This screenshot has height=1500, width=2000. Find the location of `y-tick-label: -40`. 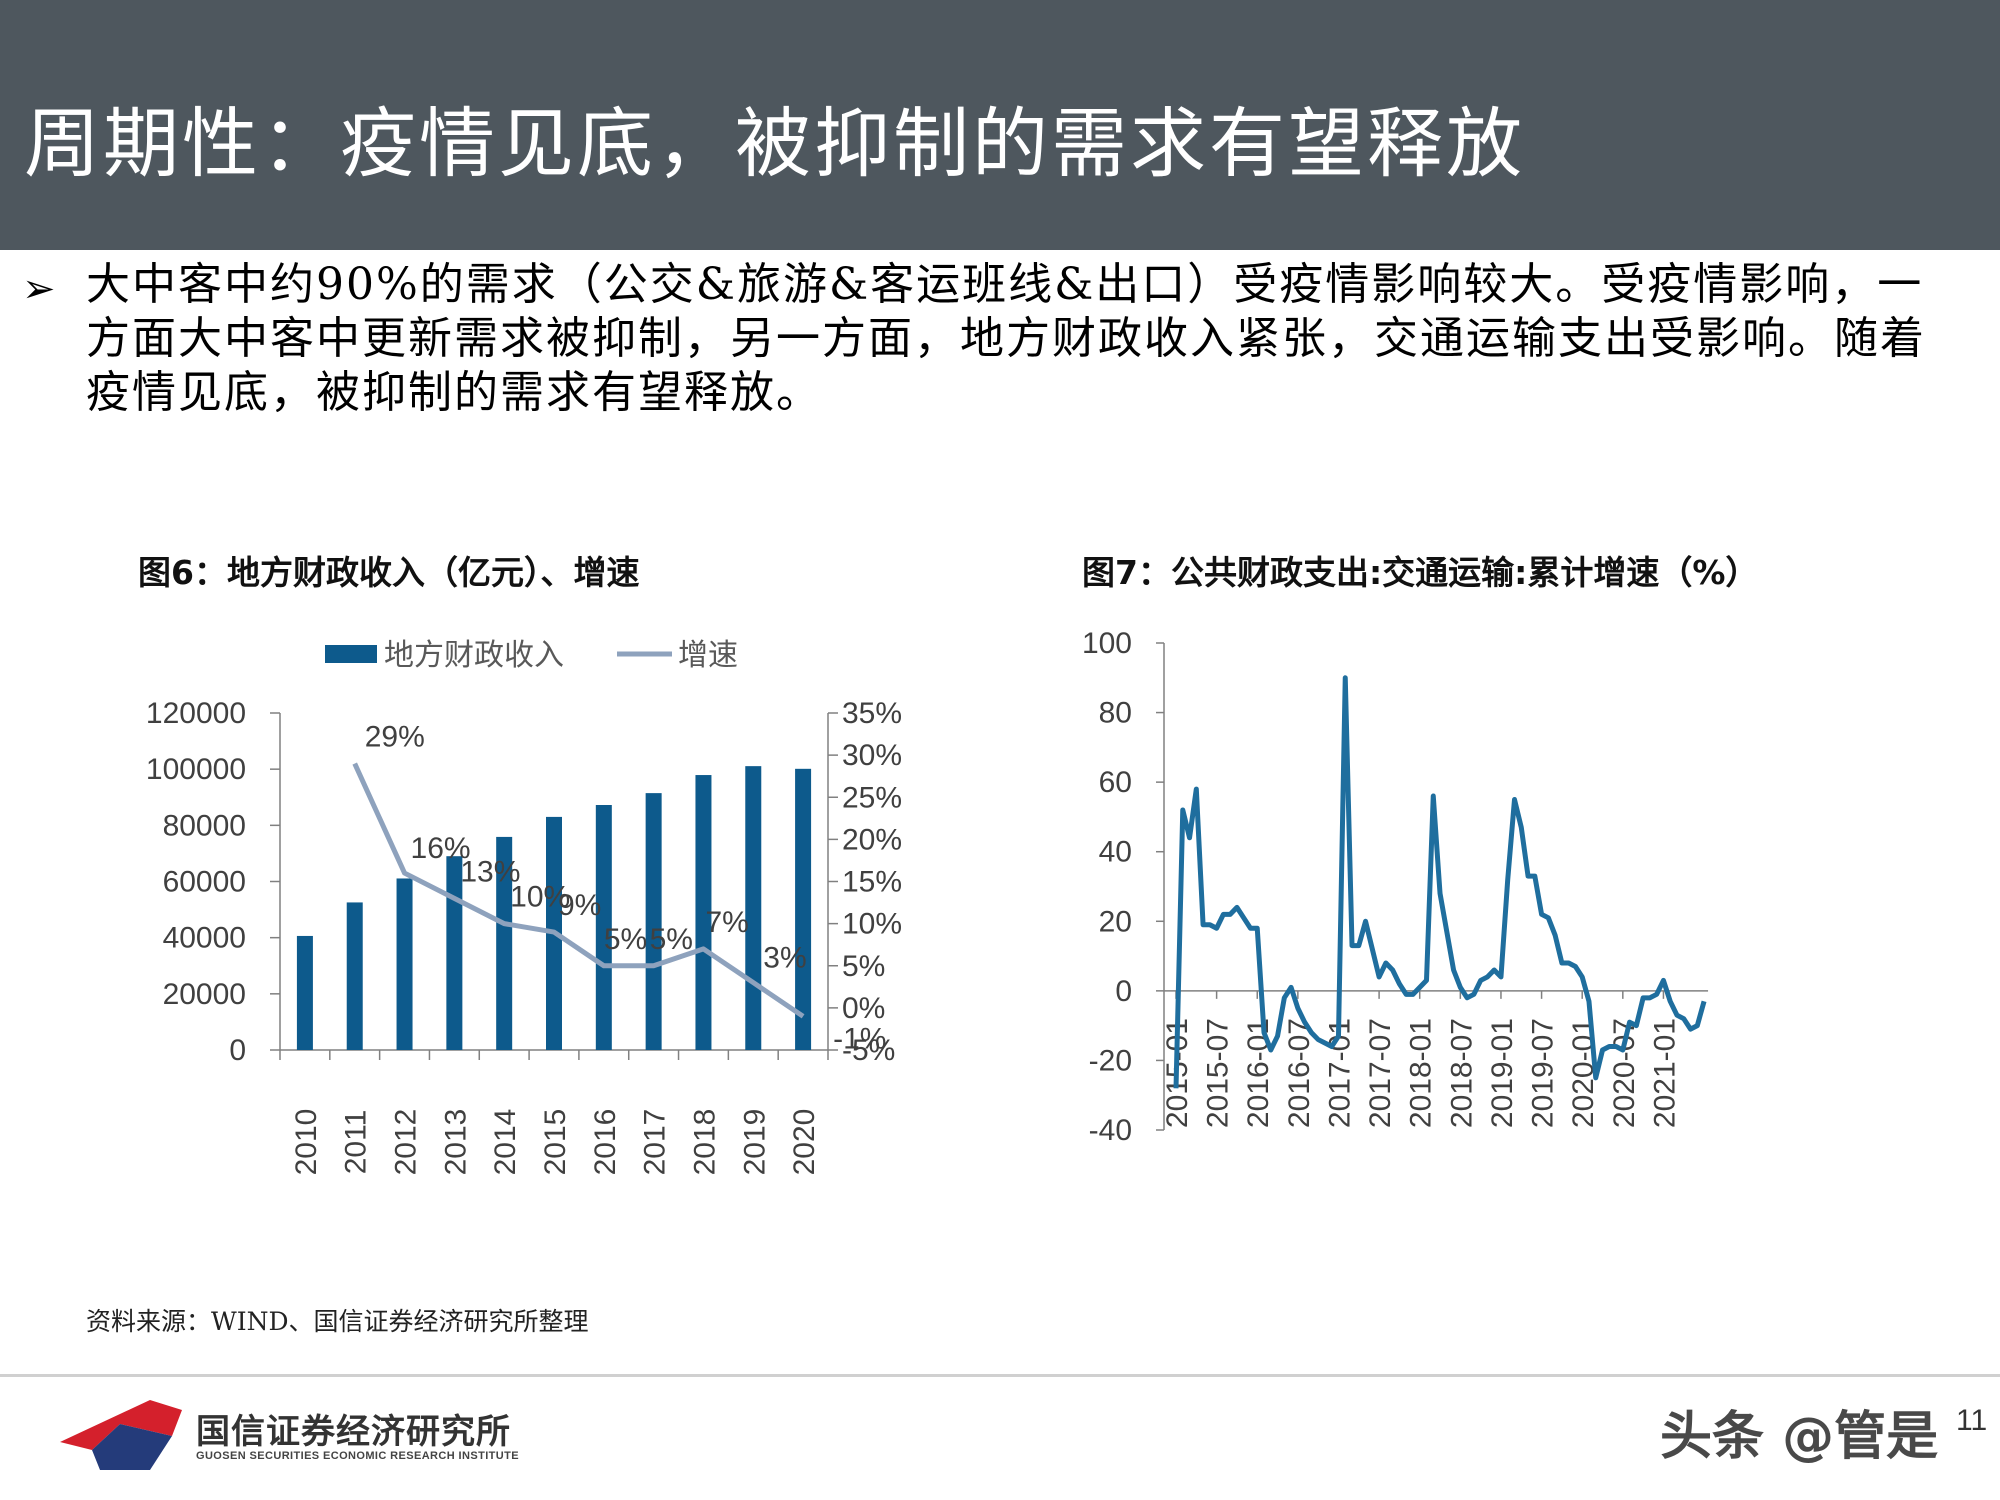

y-tick-label: -40 is located at coordinates (1110, 1130).